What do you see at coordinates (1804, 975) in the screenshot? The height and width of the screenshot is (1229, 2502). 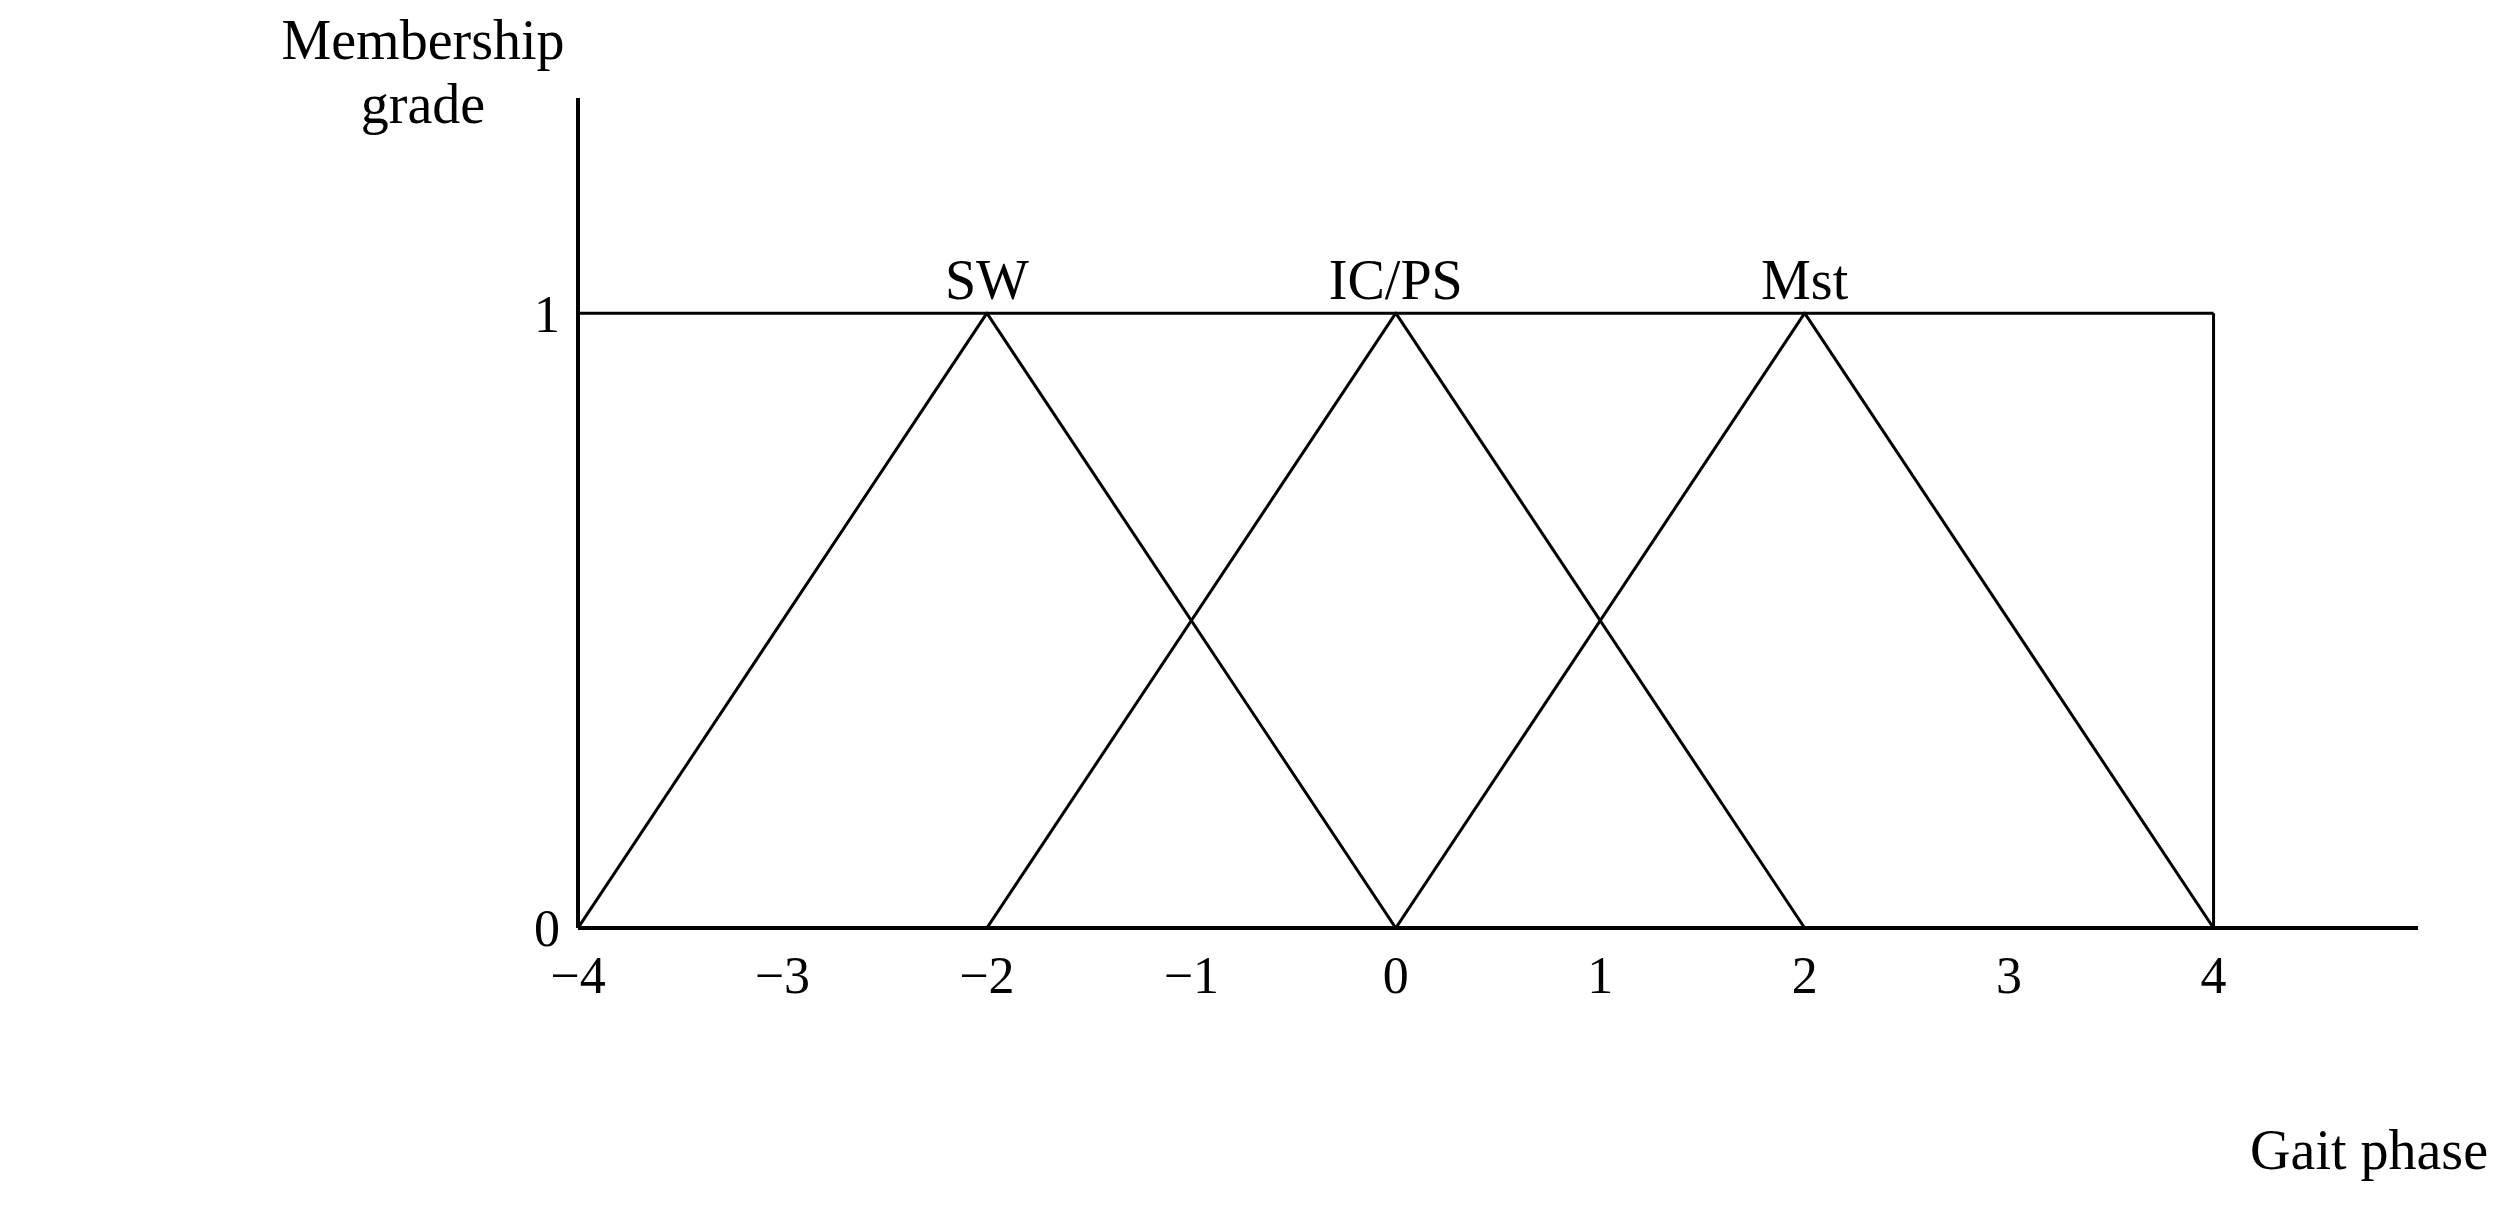 I see `x-tick-label: 2` at bounding box center [1804, 975].